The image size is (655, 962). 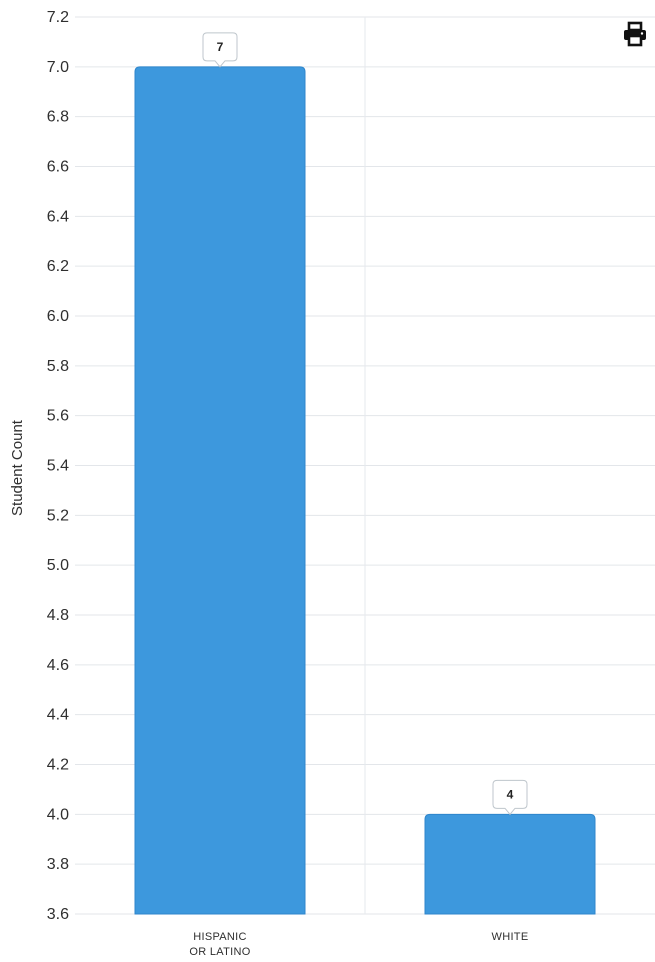 I want to click on bar, so click(x=510, y=864).